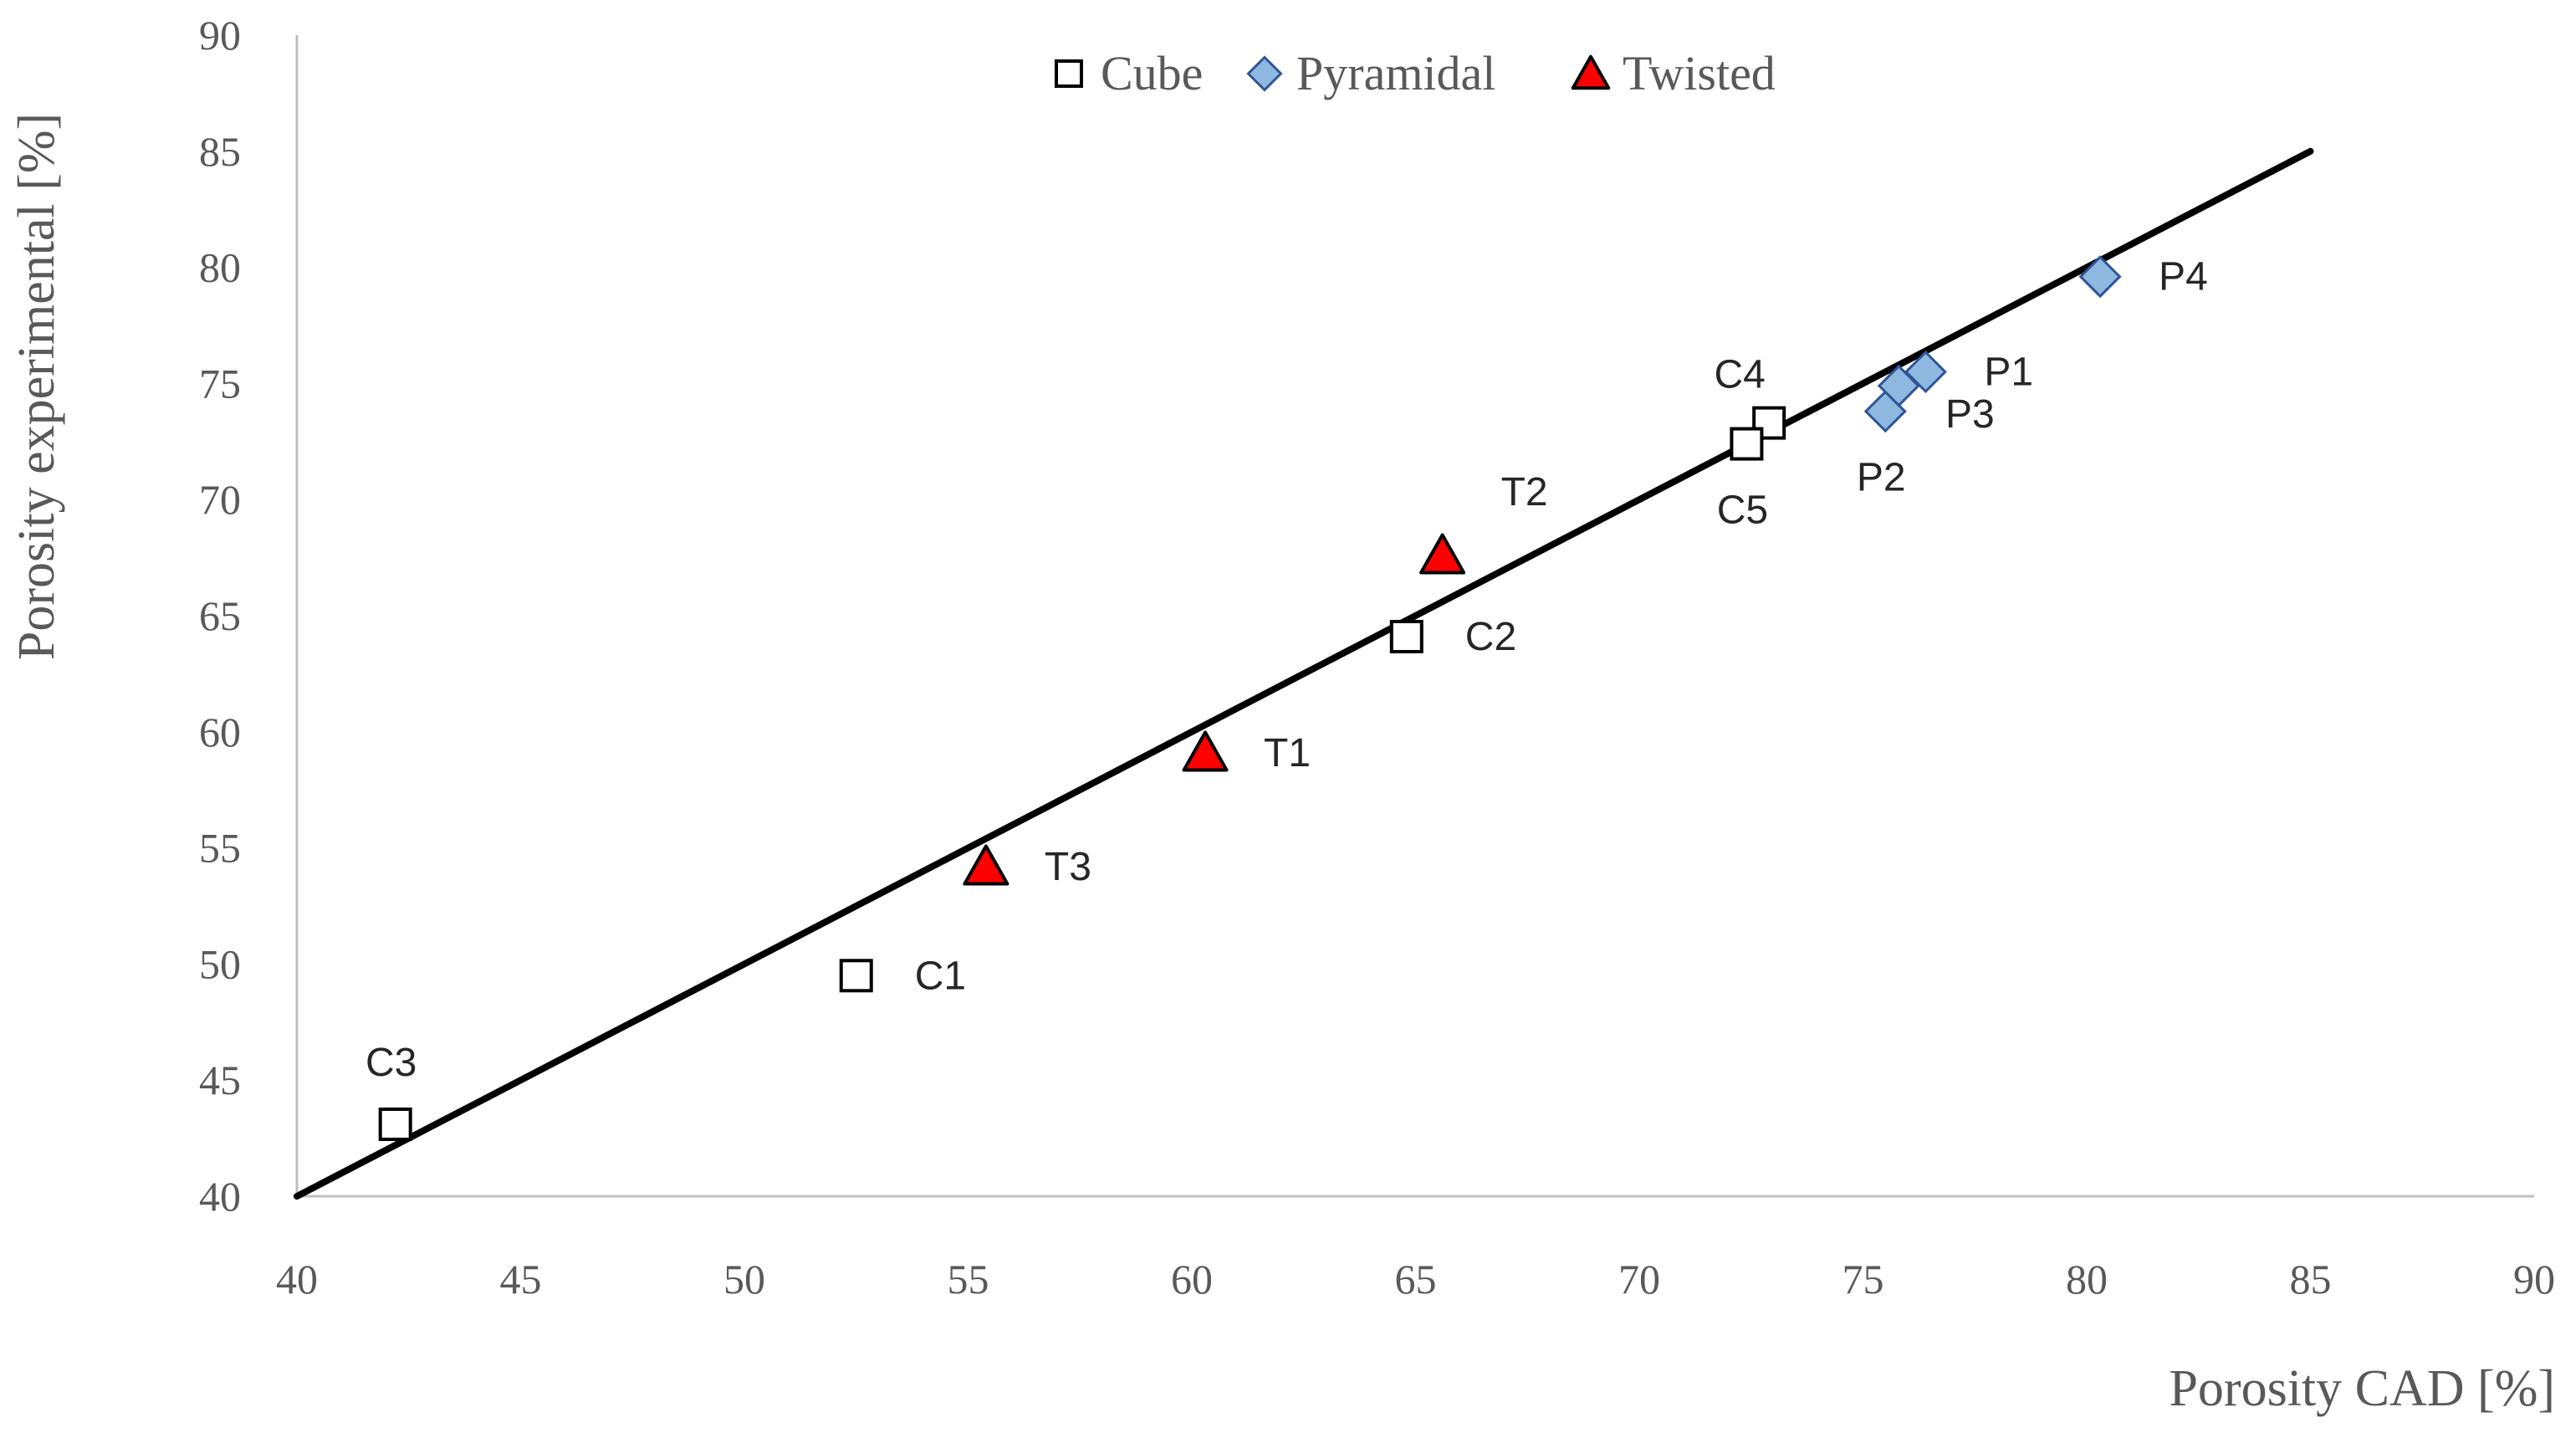  I want to click on point-label-c3: C3, so click(391, 1063).